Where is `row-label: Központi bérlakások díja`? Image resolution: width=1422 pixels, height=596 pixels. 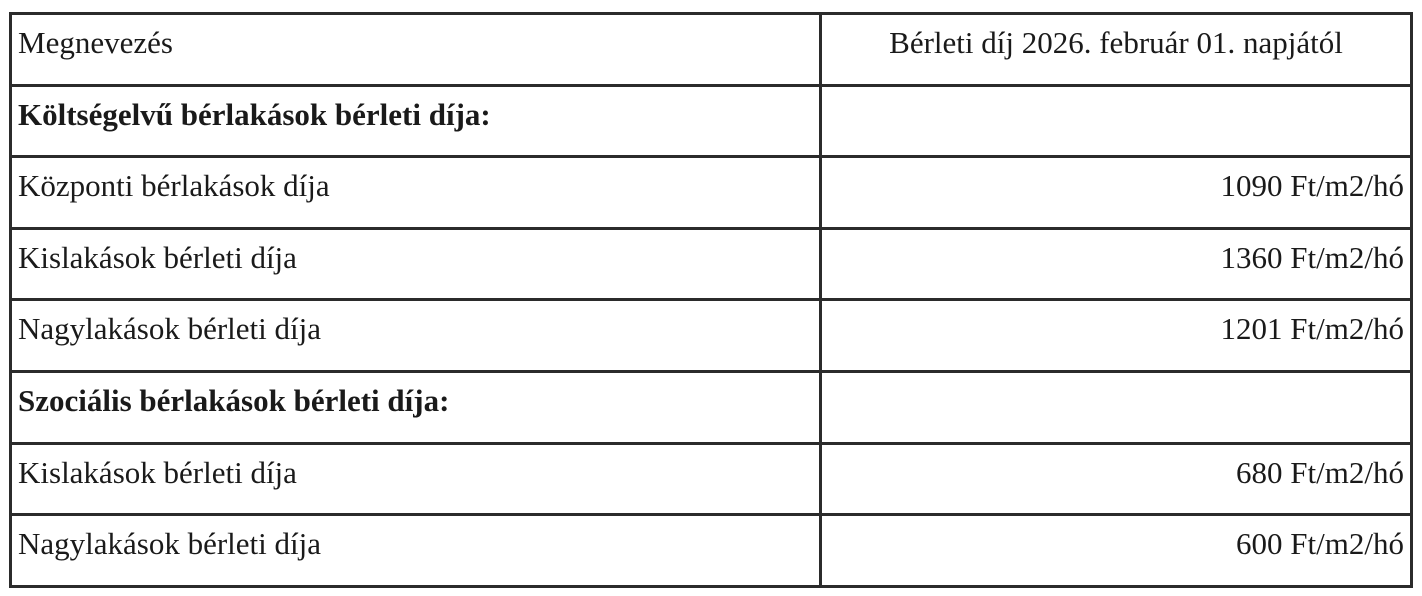
row-label: Központi bérlakások díja is located at coordinates (415, 192).